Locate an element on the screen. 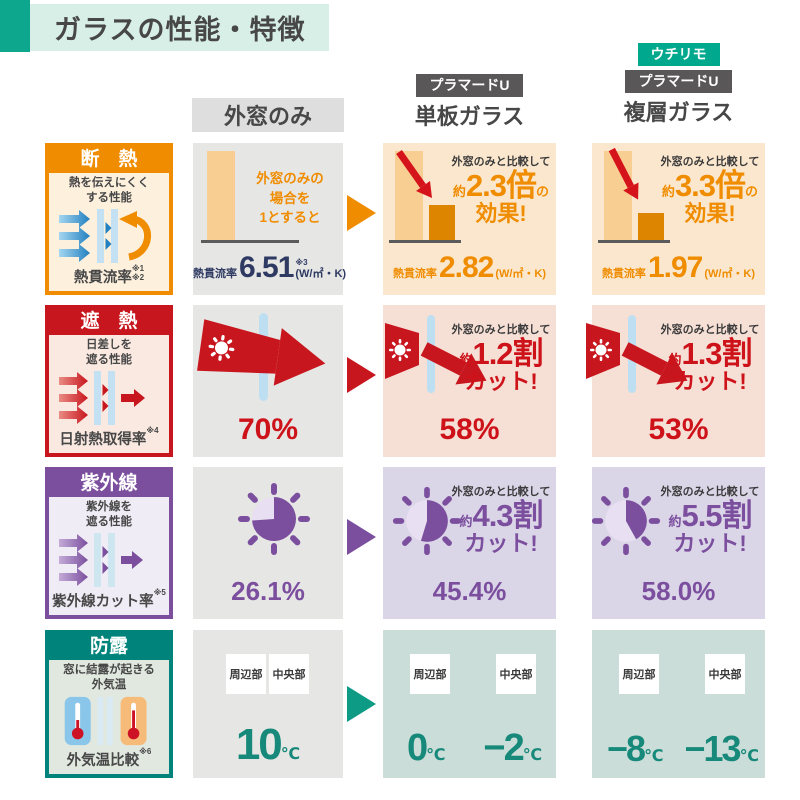 This screenshot has height=800, width=800. baseline-percent: 26.1% is located at coordinates (268, 591).